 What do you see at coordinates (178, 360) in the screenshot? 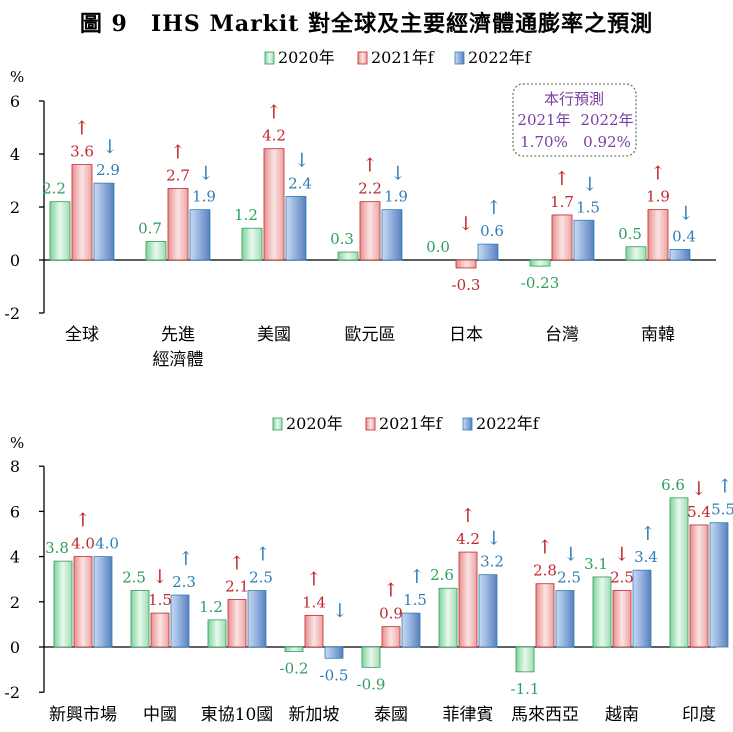
I see `category-label: 經濟體` at bounding box center [178, 360].